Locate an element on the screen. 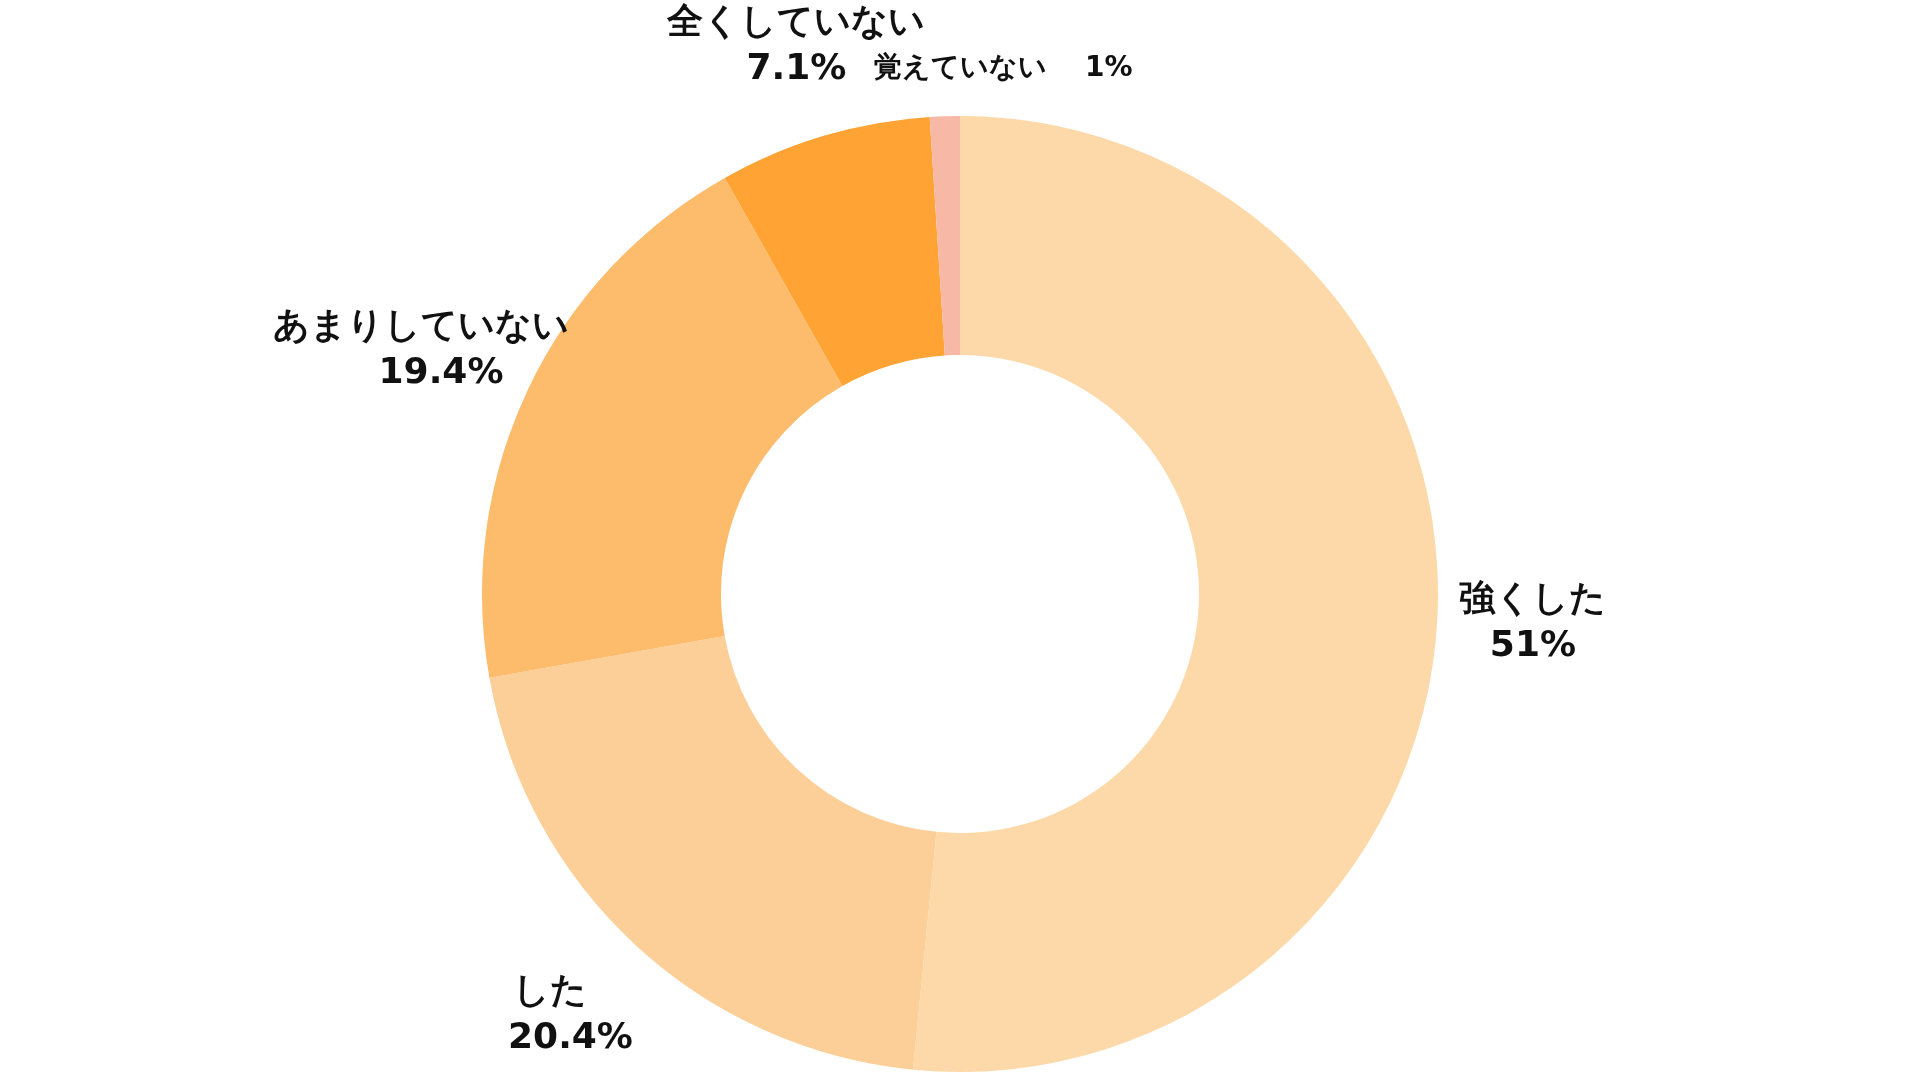 The width and height of the screenshot is (1920, 1080). data-label: 51% is located at coordinates (1532, 643).